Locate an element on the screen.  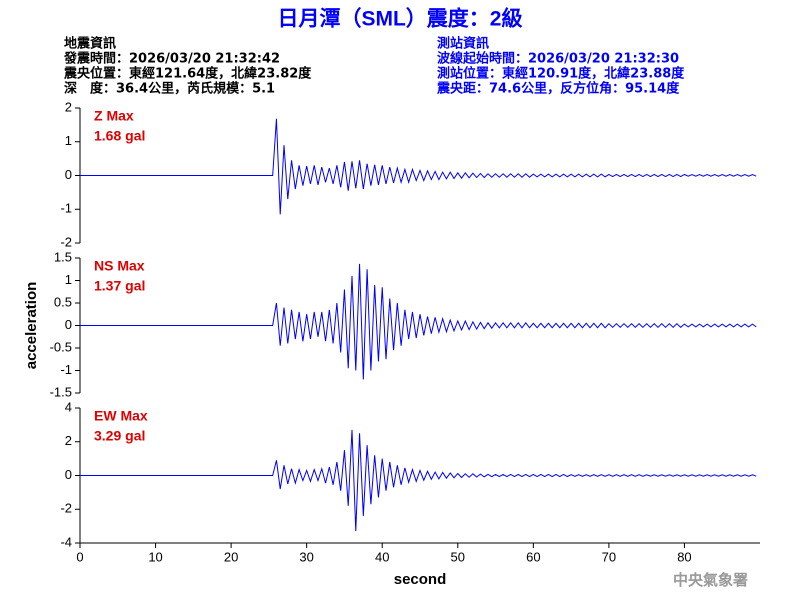
info-left: 地震資訊 is located at coordinates (90, 44).